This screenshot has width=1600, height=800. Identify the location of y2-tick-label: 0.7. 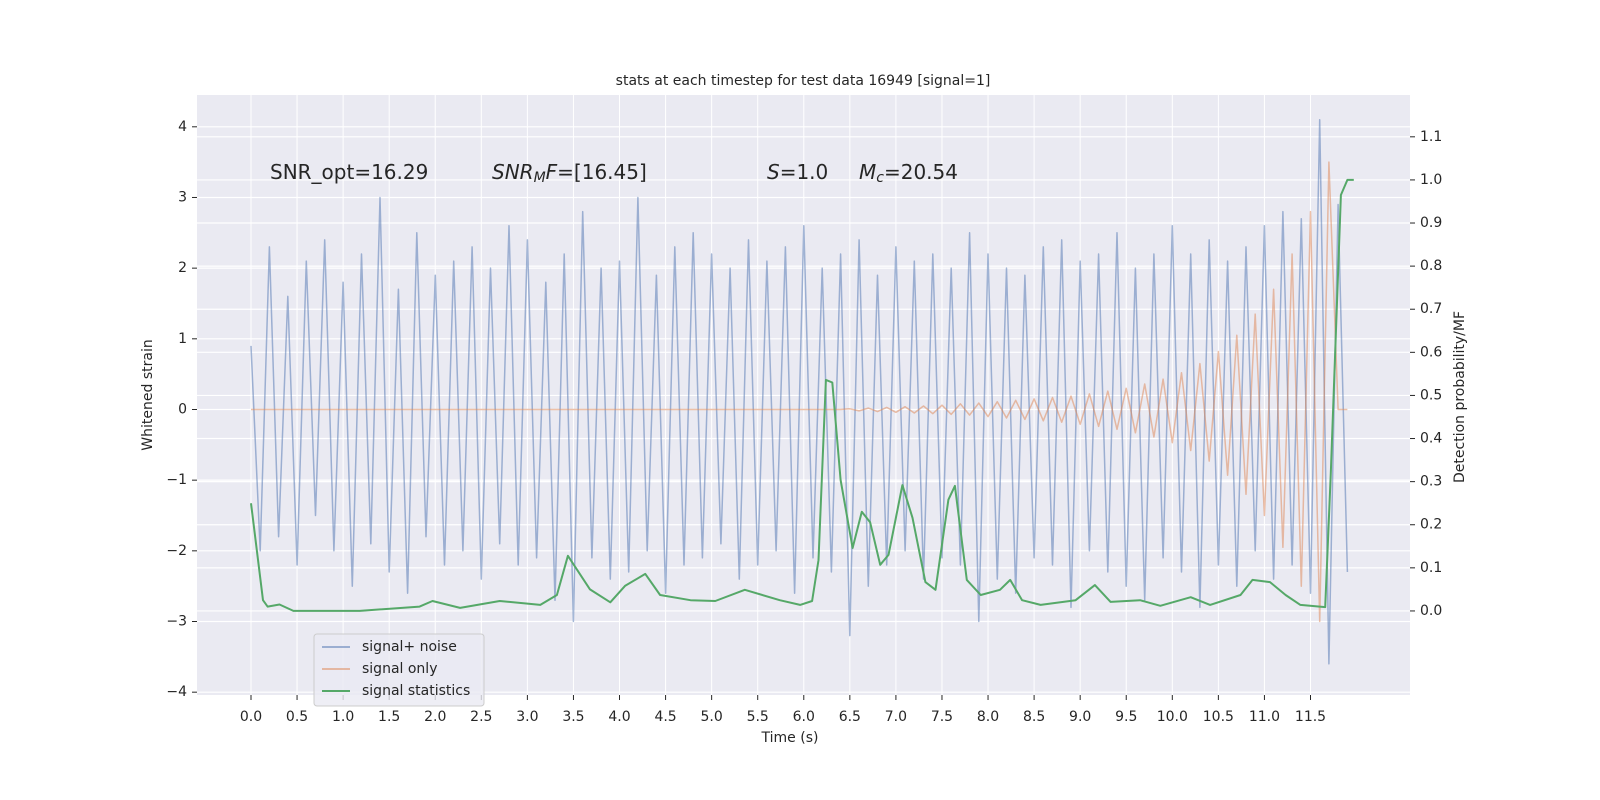
(1431, 309).